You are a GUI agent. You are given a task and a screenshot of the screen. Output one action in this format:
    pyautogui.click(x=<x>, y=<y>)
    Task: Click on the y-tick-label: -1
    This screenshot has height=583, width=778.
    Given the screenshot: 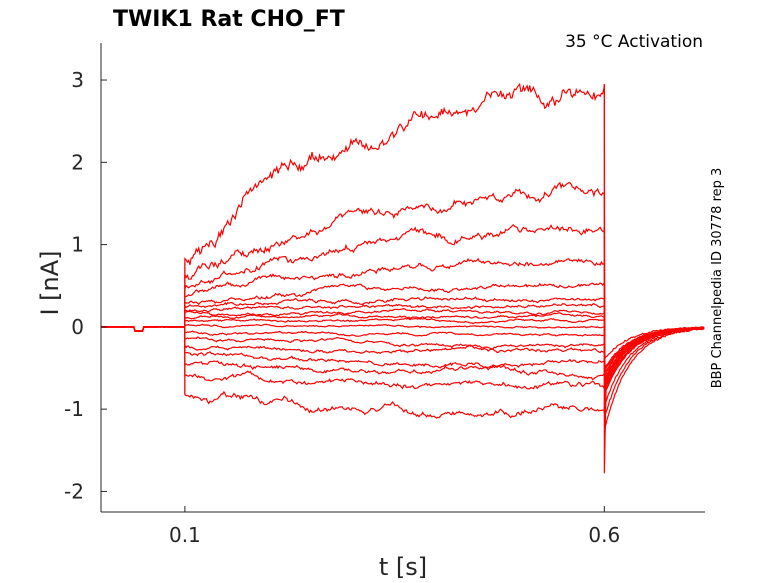 What is the action you would take?
    pyautogui.click(x=74, y=409)
    